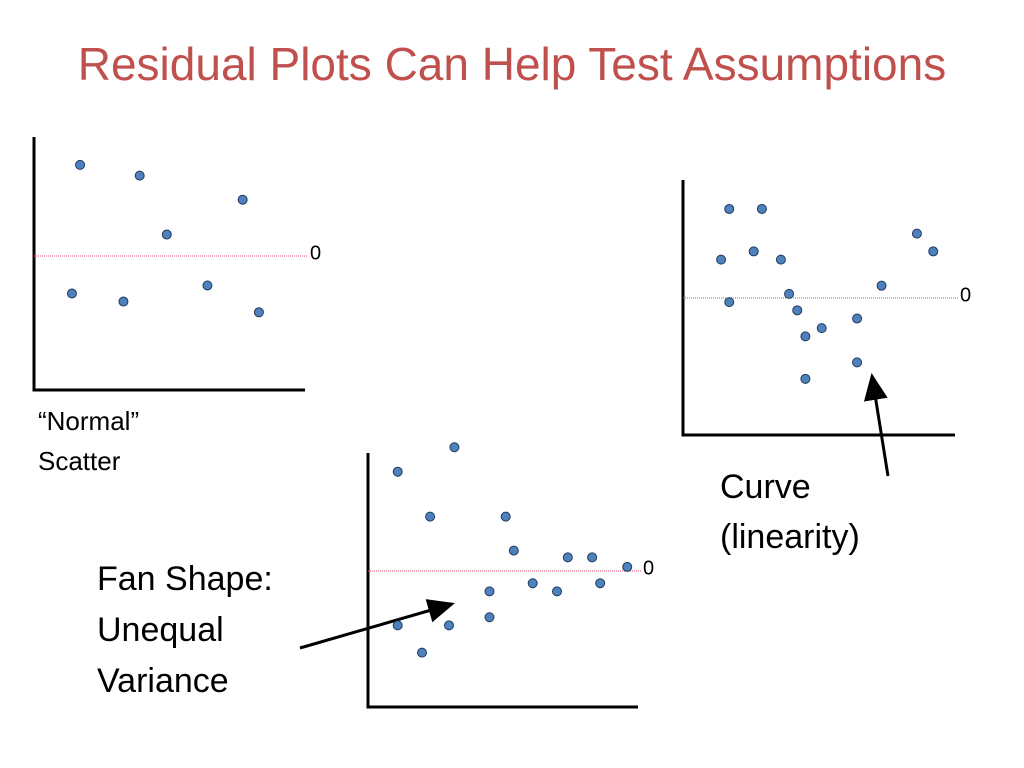 The height and width of the screenshot is (768, 1024). I want to click on annotation: Curve, so click(765, 487).